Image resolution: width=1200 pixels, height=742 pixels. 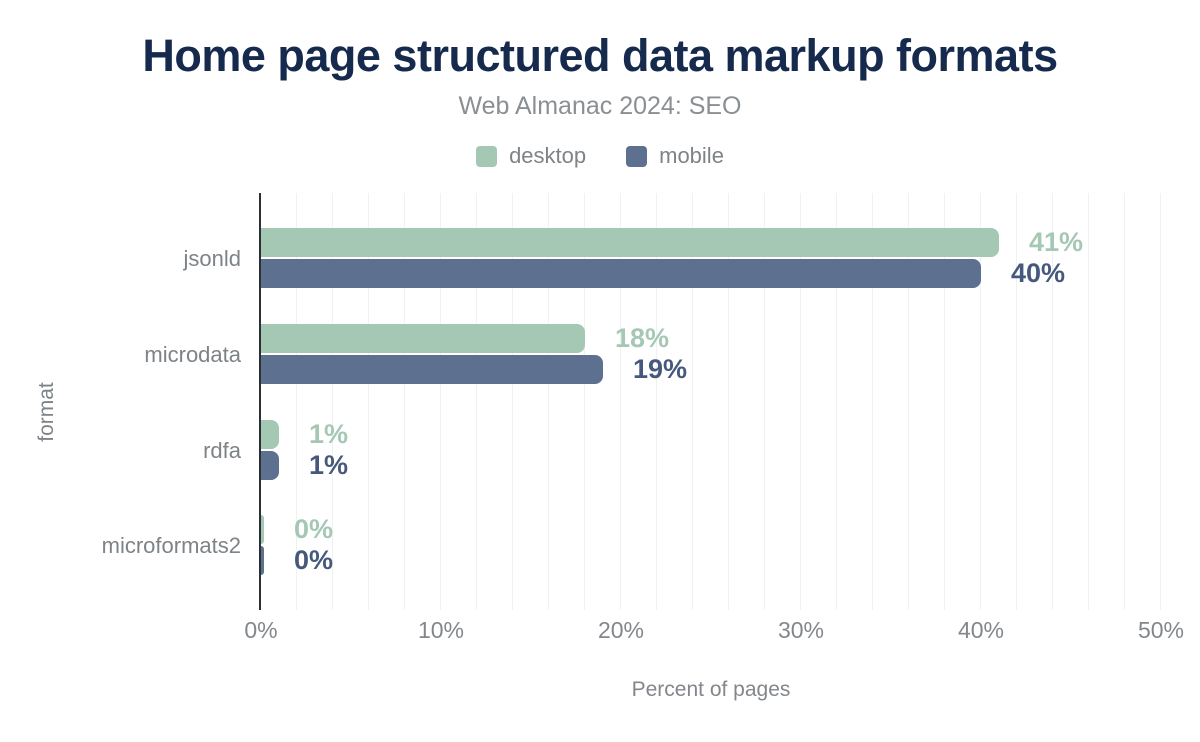 I want to click on legend-item-mobile: mobile, so click(x=675, y=156).